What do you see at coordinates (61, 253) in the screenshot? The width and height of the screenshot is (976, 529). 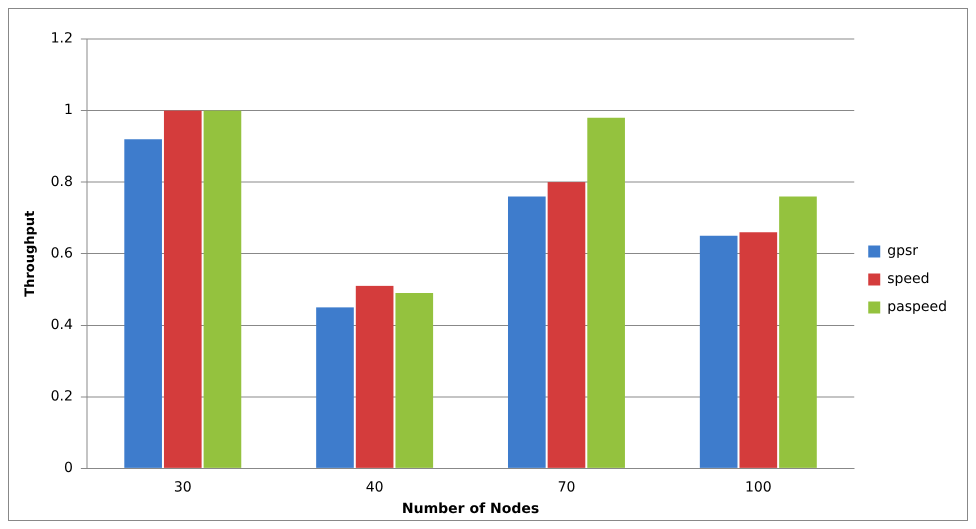 I see `y-tick-label: 0.6` at bounding box center [61, 253].